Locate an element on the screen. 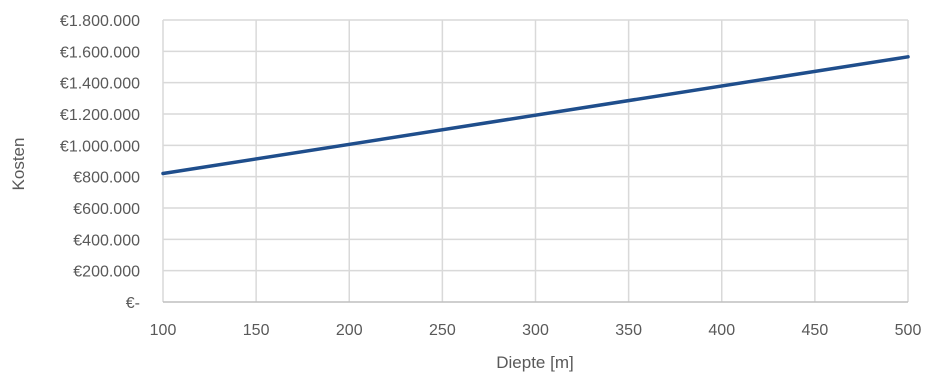 The image size is (926, 382). y-tick-label: €1.600.000 is located at coordinates (100, 52).